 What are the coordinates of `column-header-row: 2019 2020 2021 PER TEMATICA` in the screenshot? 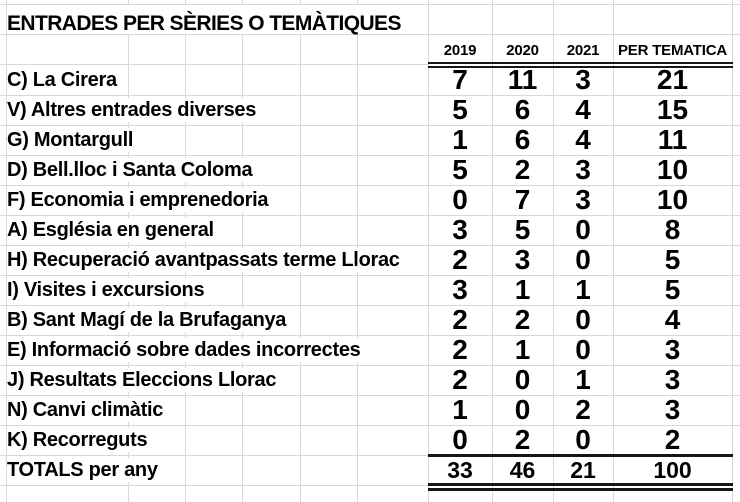 It's located at (370, 48).